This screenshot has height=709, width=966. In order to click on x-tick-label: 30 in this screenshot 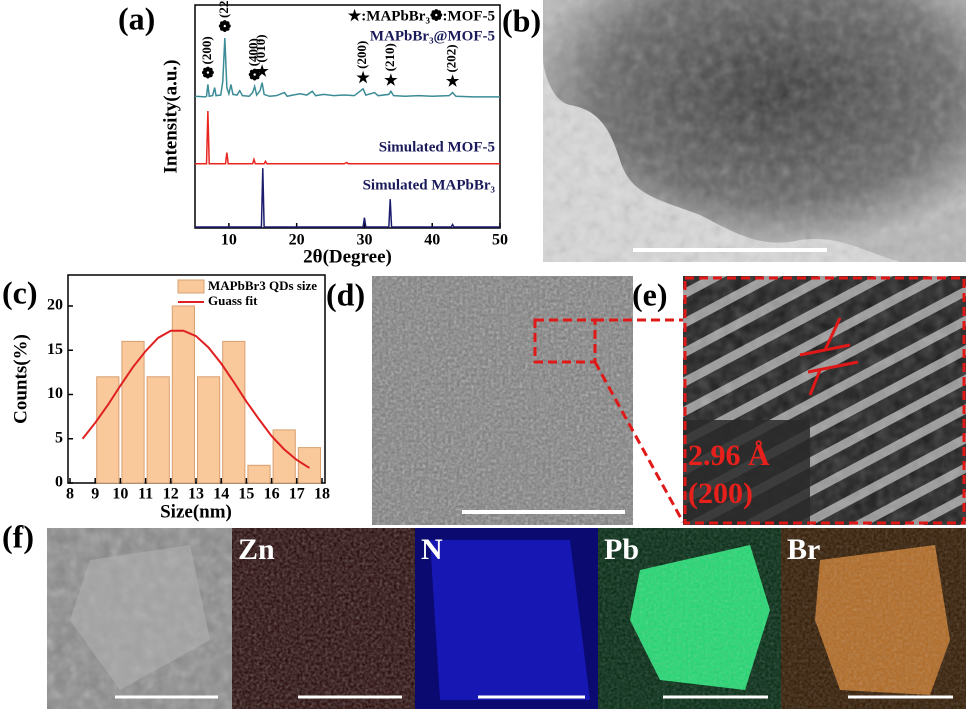, I will do `click(364, 240)`.